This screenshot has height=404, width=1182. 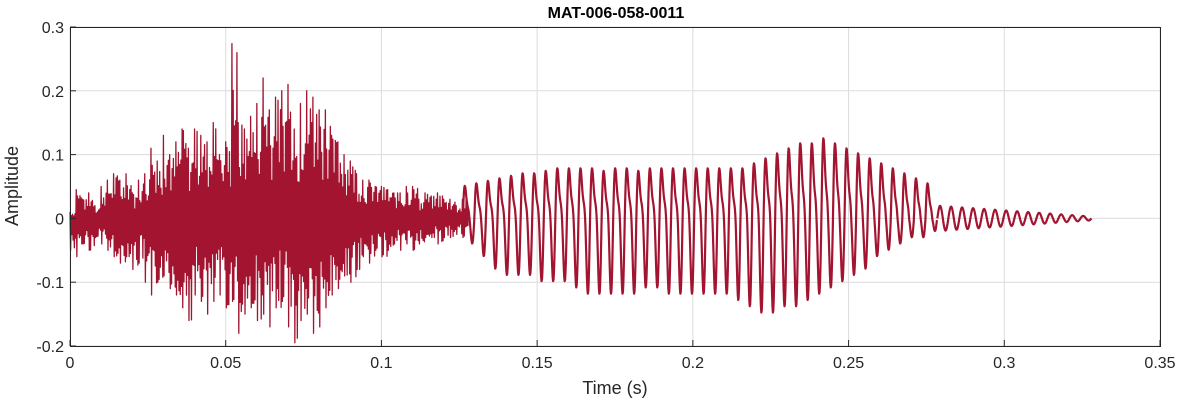 What do you see at coordinates (50, 283) in the screenshot?
I see `y-tick-label: -0.1` at bounding box center [50, 283].